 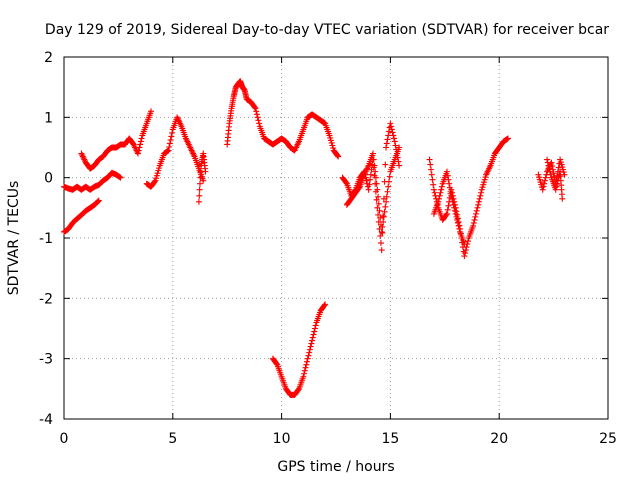 I want to click on series-track-m, so click(x=555, y=179).